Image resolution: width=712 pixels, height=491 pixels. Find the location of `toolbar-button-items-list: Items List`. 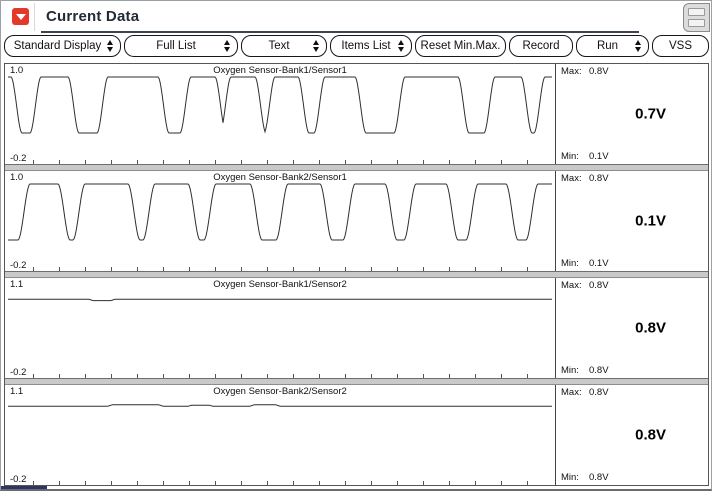

toolbar-button-items-list: Items List is located at coordinates (371, 46).